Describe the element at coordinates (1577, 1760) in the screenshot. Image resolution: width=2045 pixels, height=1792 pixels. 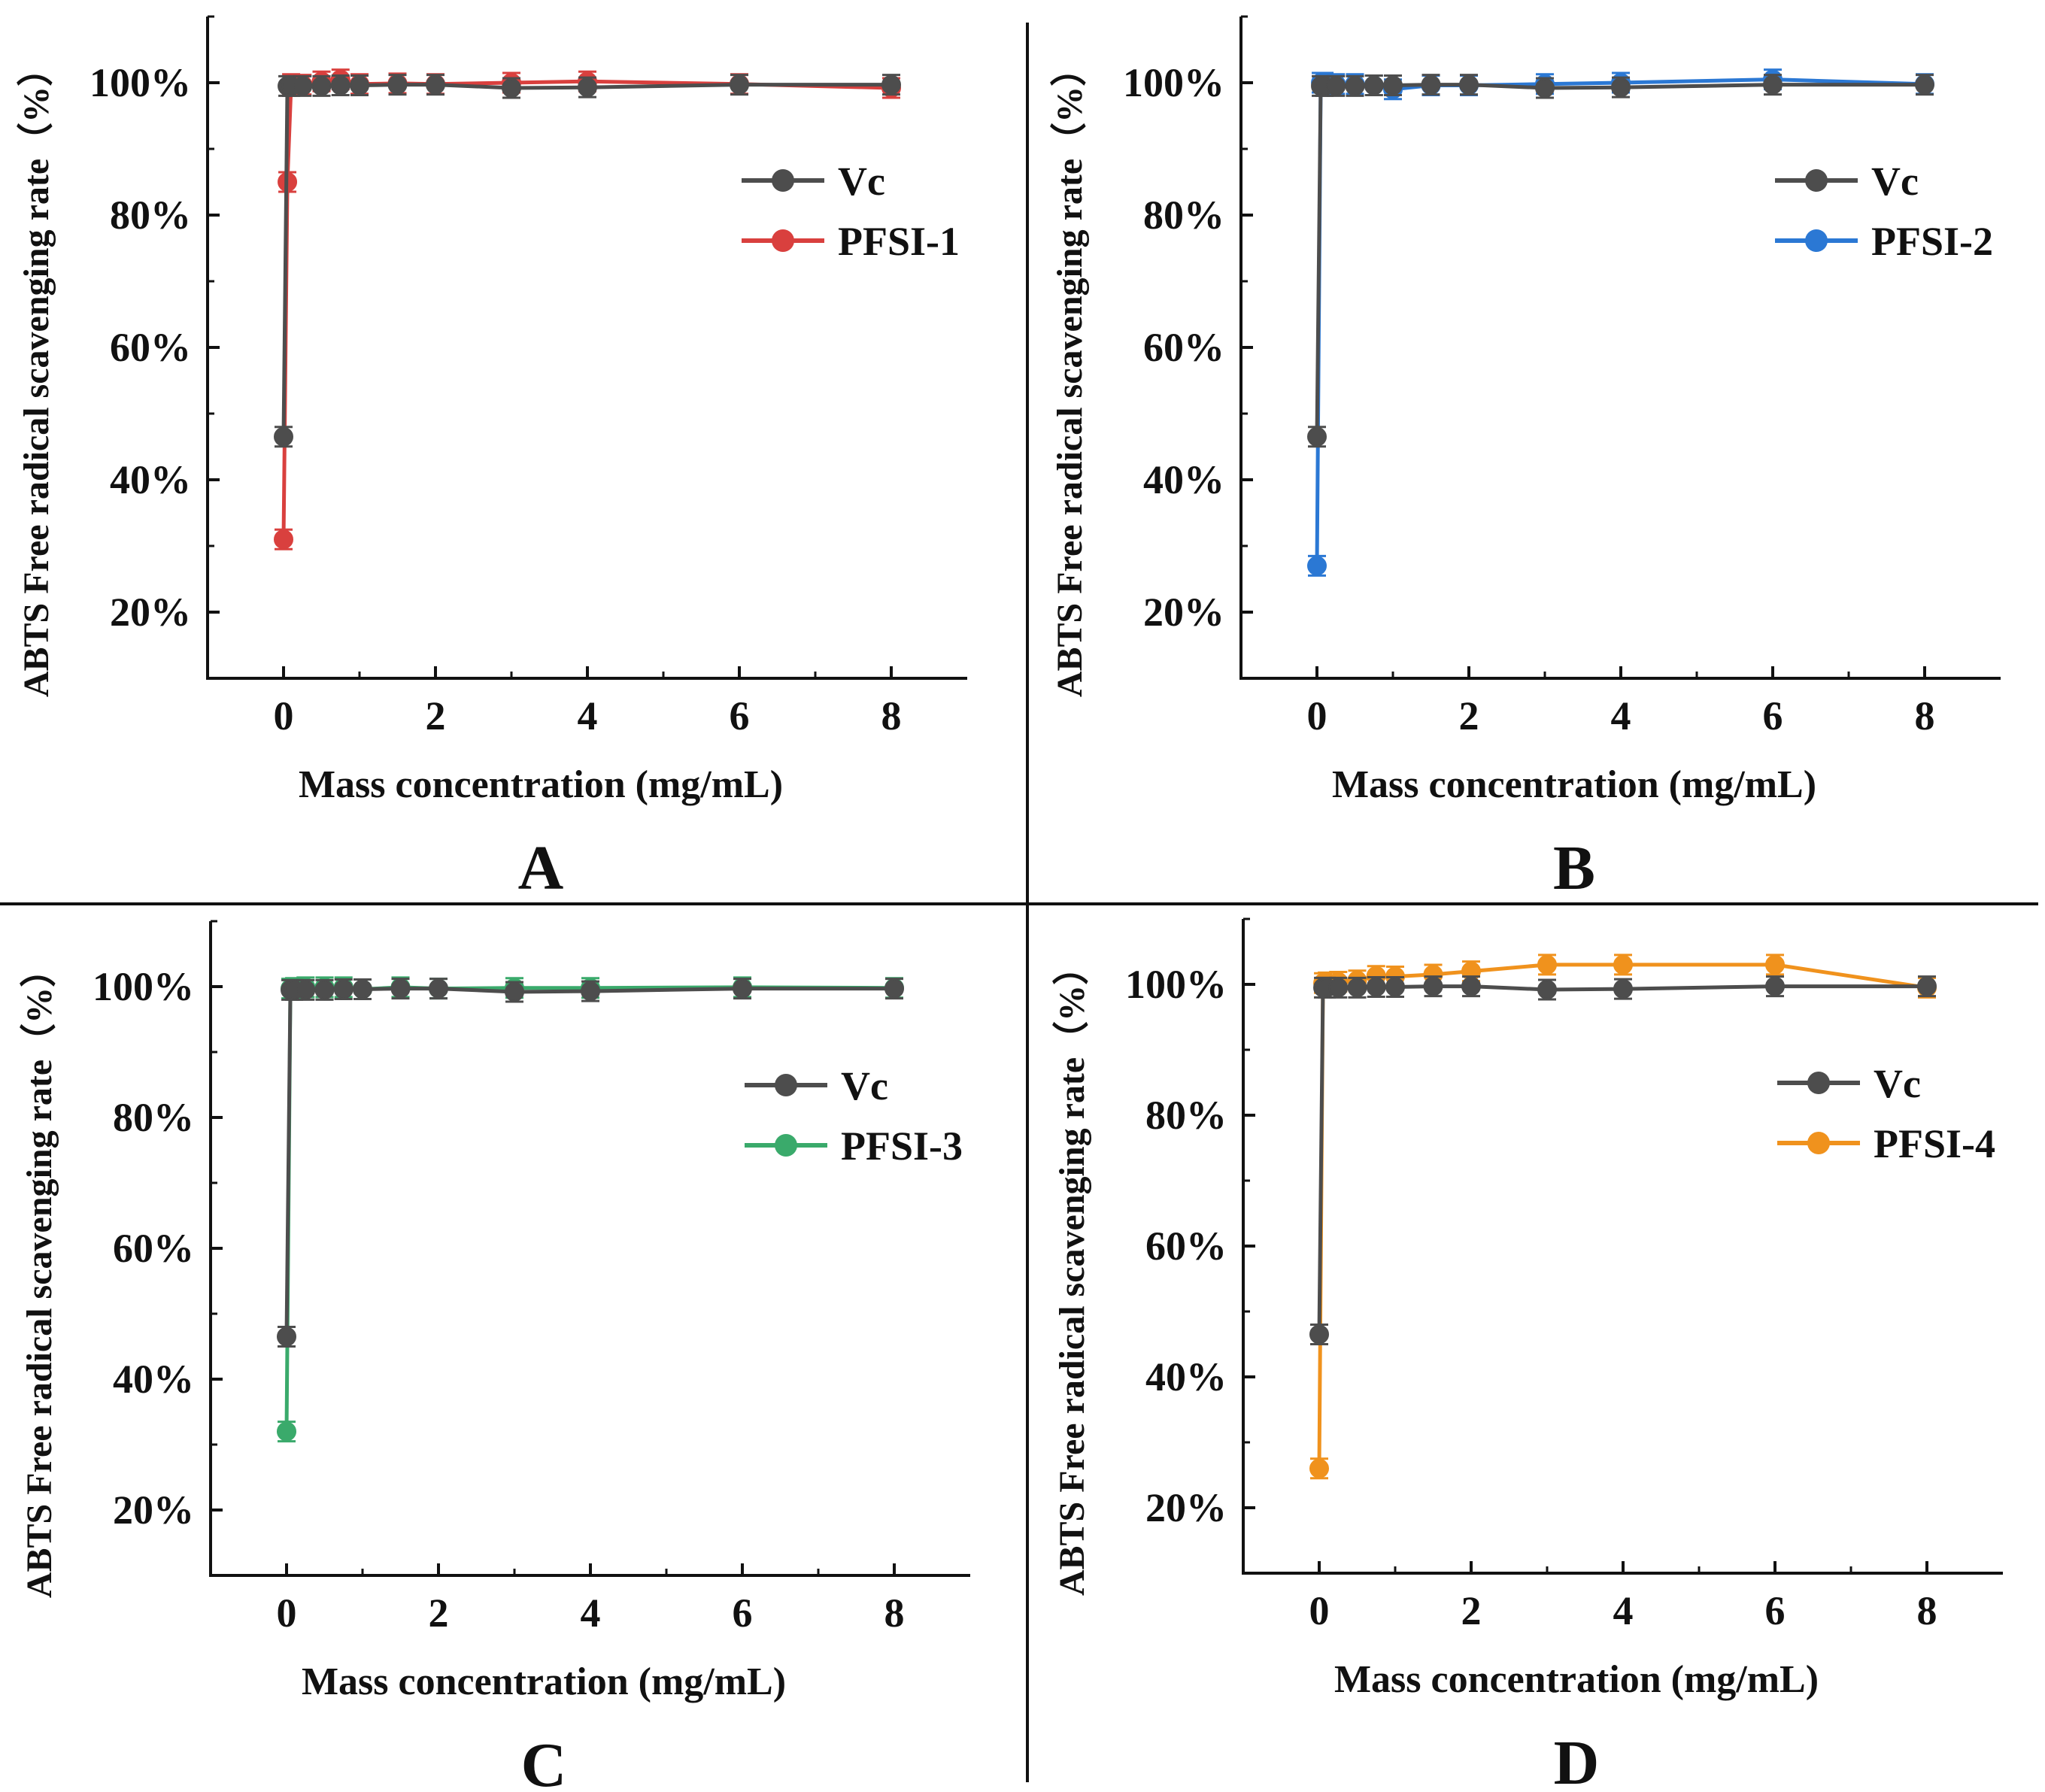
I see `panel-label: D` at that location.